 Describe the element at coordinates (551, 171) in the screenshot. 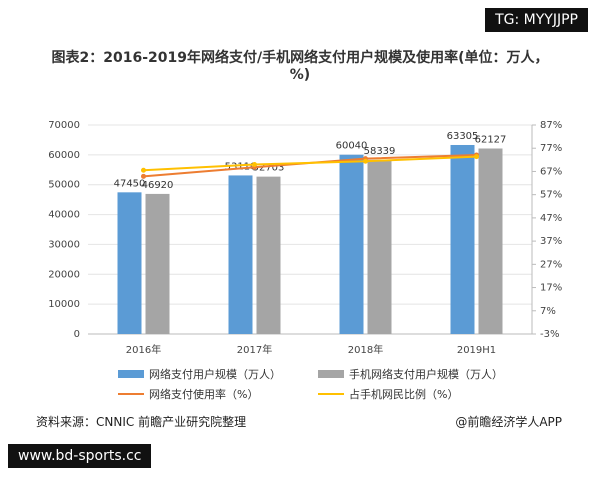

I see `y2-tick-label: 67%` at that location.